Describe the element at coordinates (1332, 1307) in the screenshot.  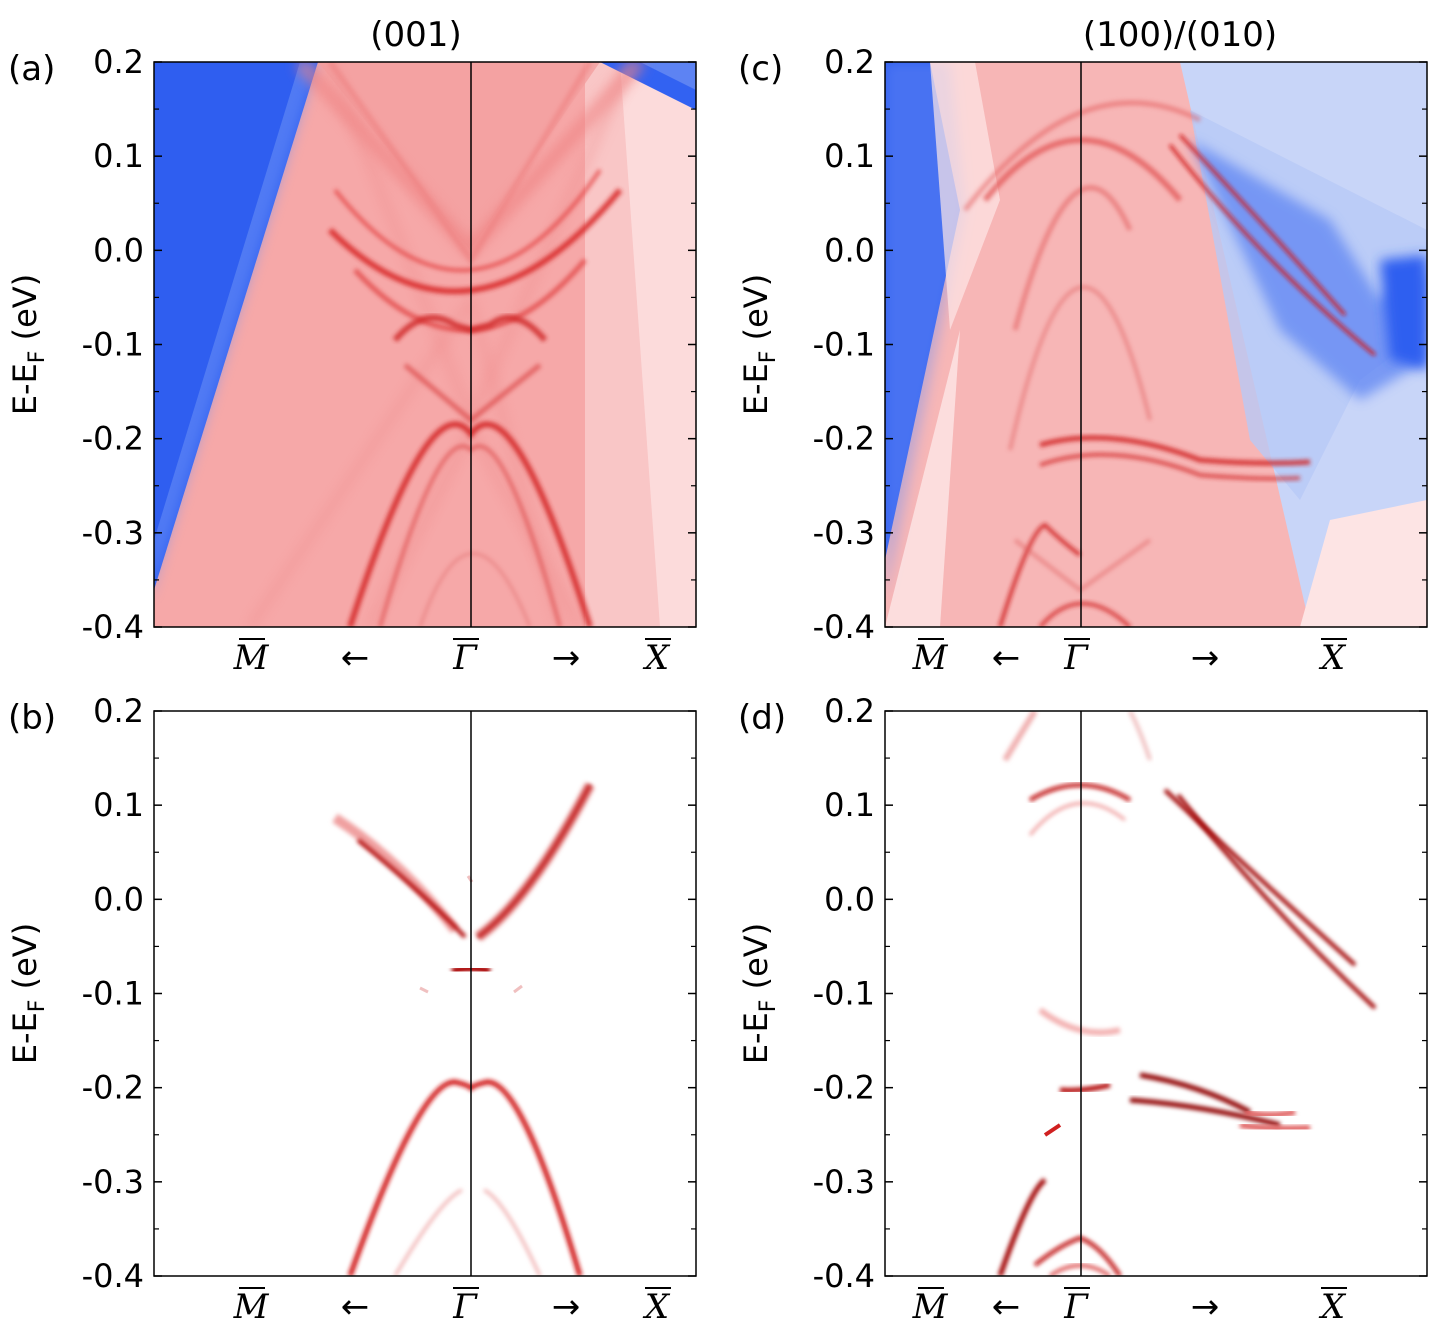
I see `panel-d-kpoint-X: X` at that location.